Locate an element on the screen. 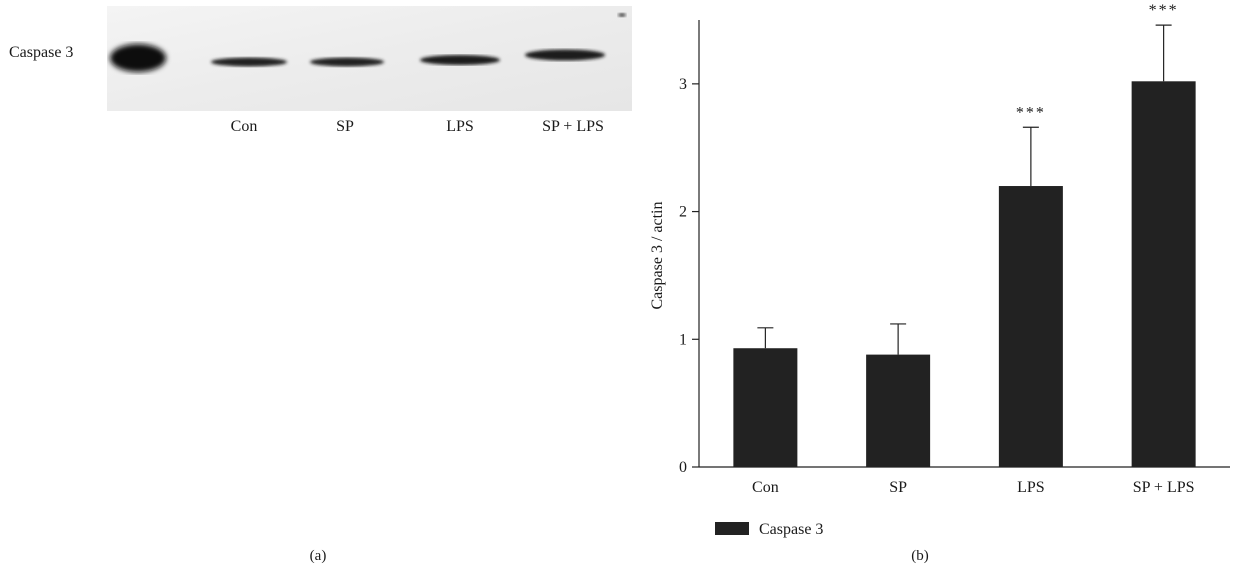  blot-band-lps is located at coordinates (460, 60).